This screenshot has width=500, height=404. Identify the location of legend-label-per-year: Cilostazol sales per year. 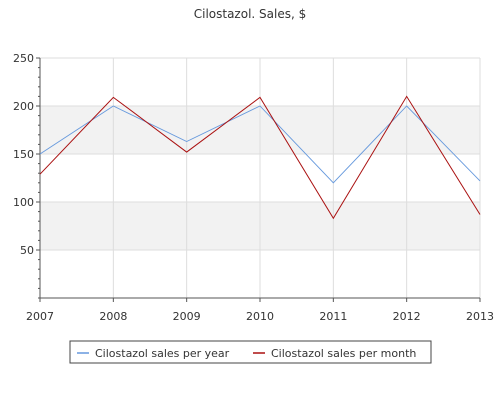
(162, 353).